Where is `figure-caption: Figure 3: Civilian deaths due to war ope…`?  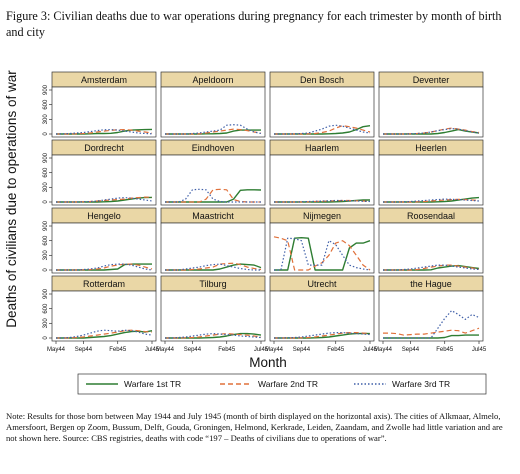 figure-caption: Figure 3: Civilian deaths due to war ope… is located at coordinates (254, 24).